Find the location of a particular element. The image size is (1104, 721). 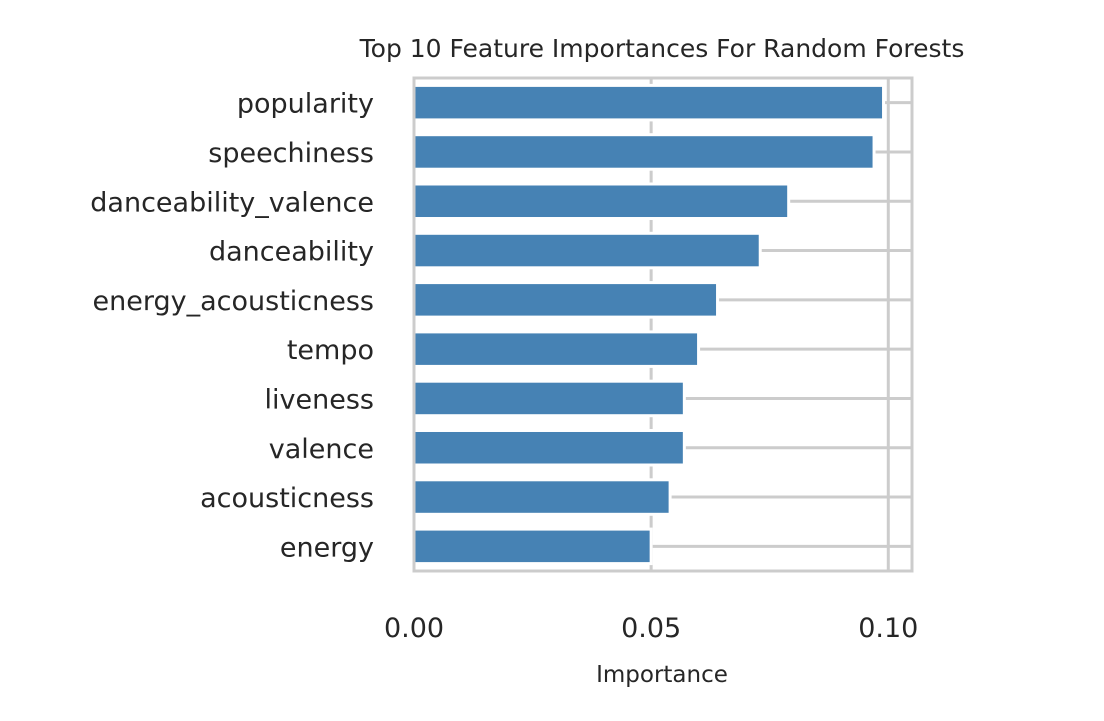

x-tick-label-1: 0.05 is located at coordinates (651, 628).